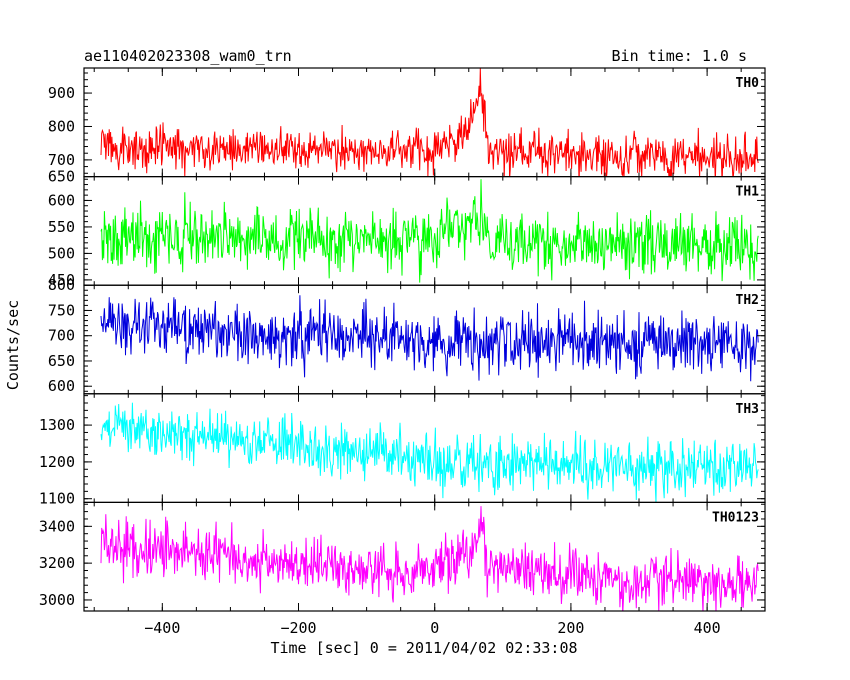 The width and height of the screenshot is (850, 680). I want to click on y-tick-label: 3000, so click(57, 600).